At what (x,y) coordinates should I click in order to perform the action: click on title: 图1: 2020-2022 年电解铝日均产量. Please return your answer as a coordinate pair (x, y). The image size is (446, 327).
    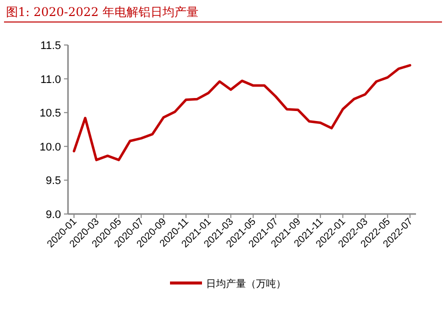
    Looking at the image, I should click on (102, 12).